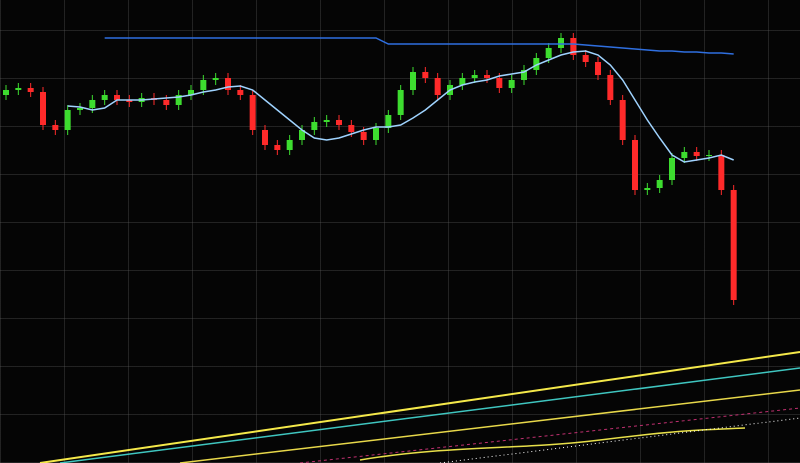  Describe the element at coordinates (419, 46) in the screenshot. I see `moving-average-line` at that location.